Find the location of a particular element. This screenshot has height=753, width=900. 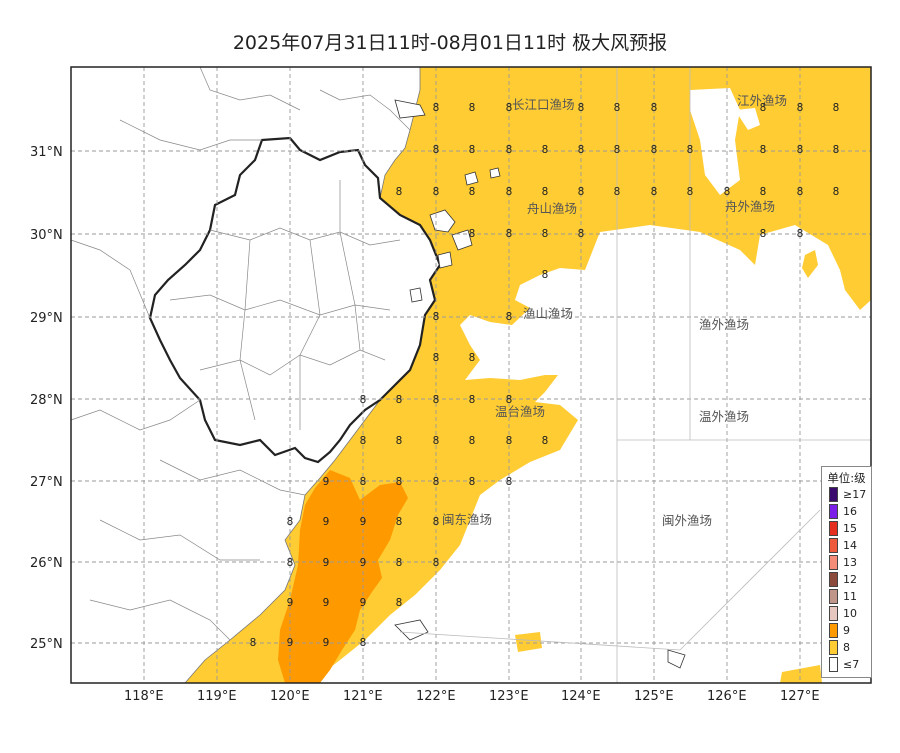

lat-label-30: 30°N is located at coordinates (46, 235).